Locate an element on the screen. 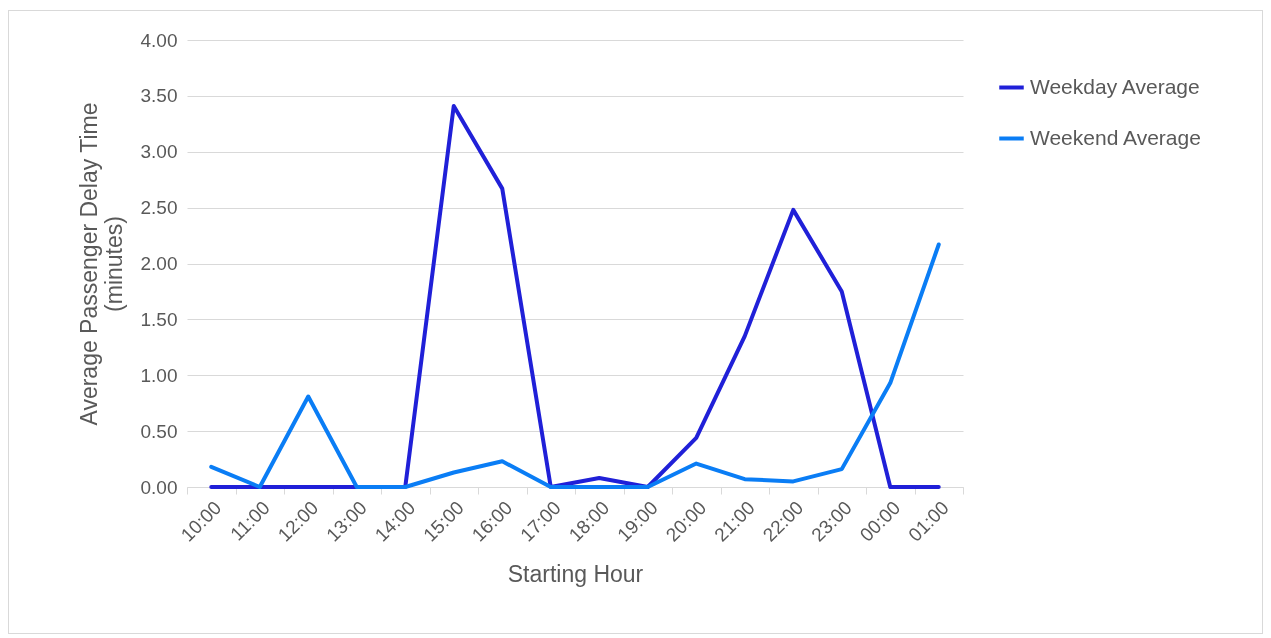  y-tick-label: 1.00 is located at coordinates (159, 375).